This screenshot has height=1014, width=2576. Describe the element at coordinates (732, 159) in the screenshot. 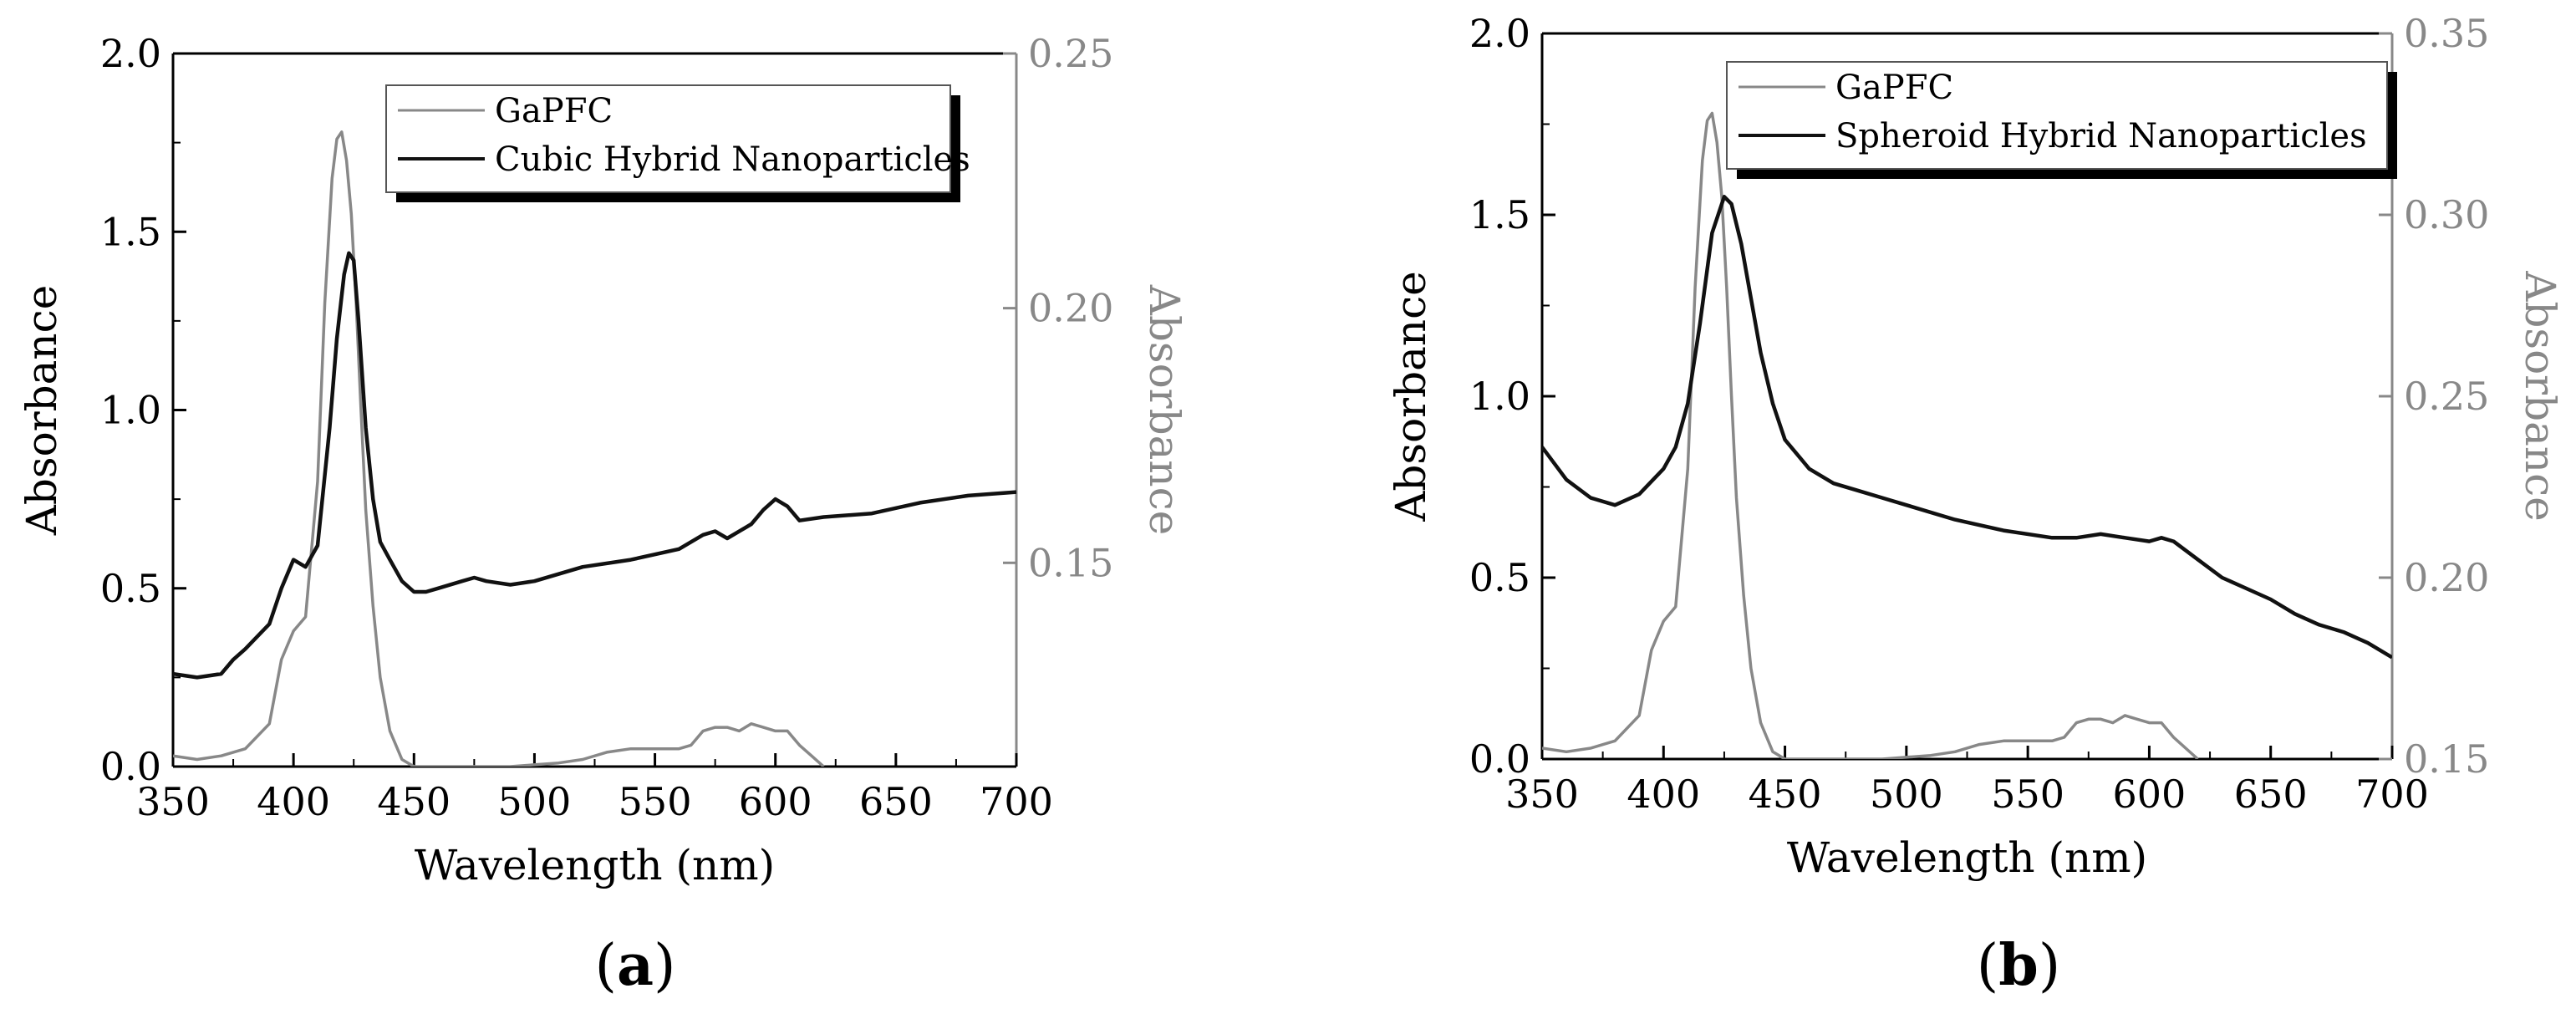

I see `legend-label: Cubic Hybrid Nanoparticles` at that location.